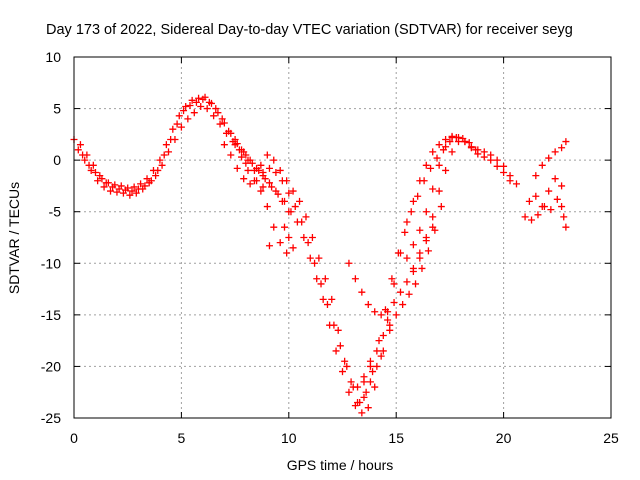 The image size is (640, 480). Describe the element at coordinates (504, 438) in the screenshot. I see `x-tick-label: 20` at that location.